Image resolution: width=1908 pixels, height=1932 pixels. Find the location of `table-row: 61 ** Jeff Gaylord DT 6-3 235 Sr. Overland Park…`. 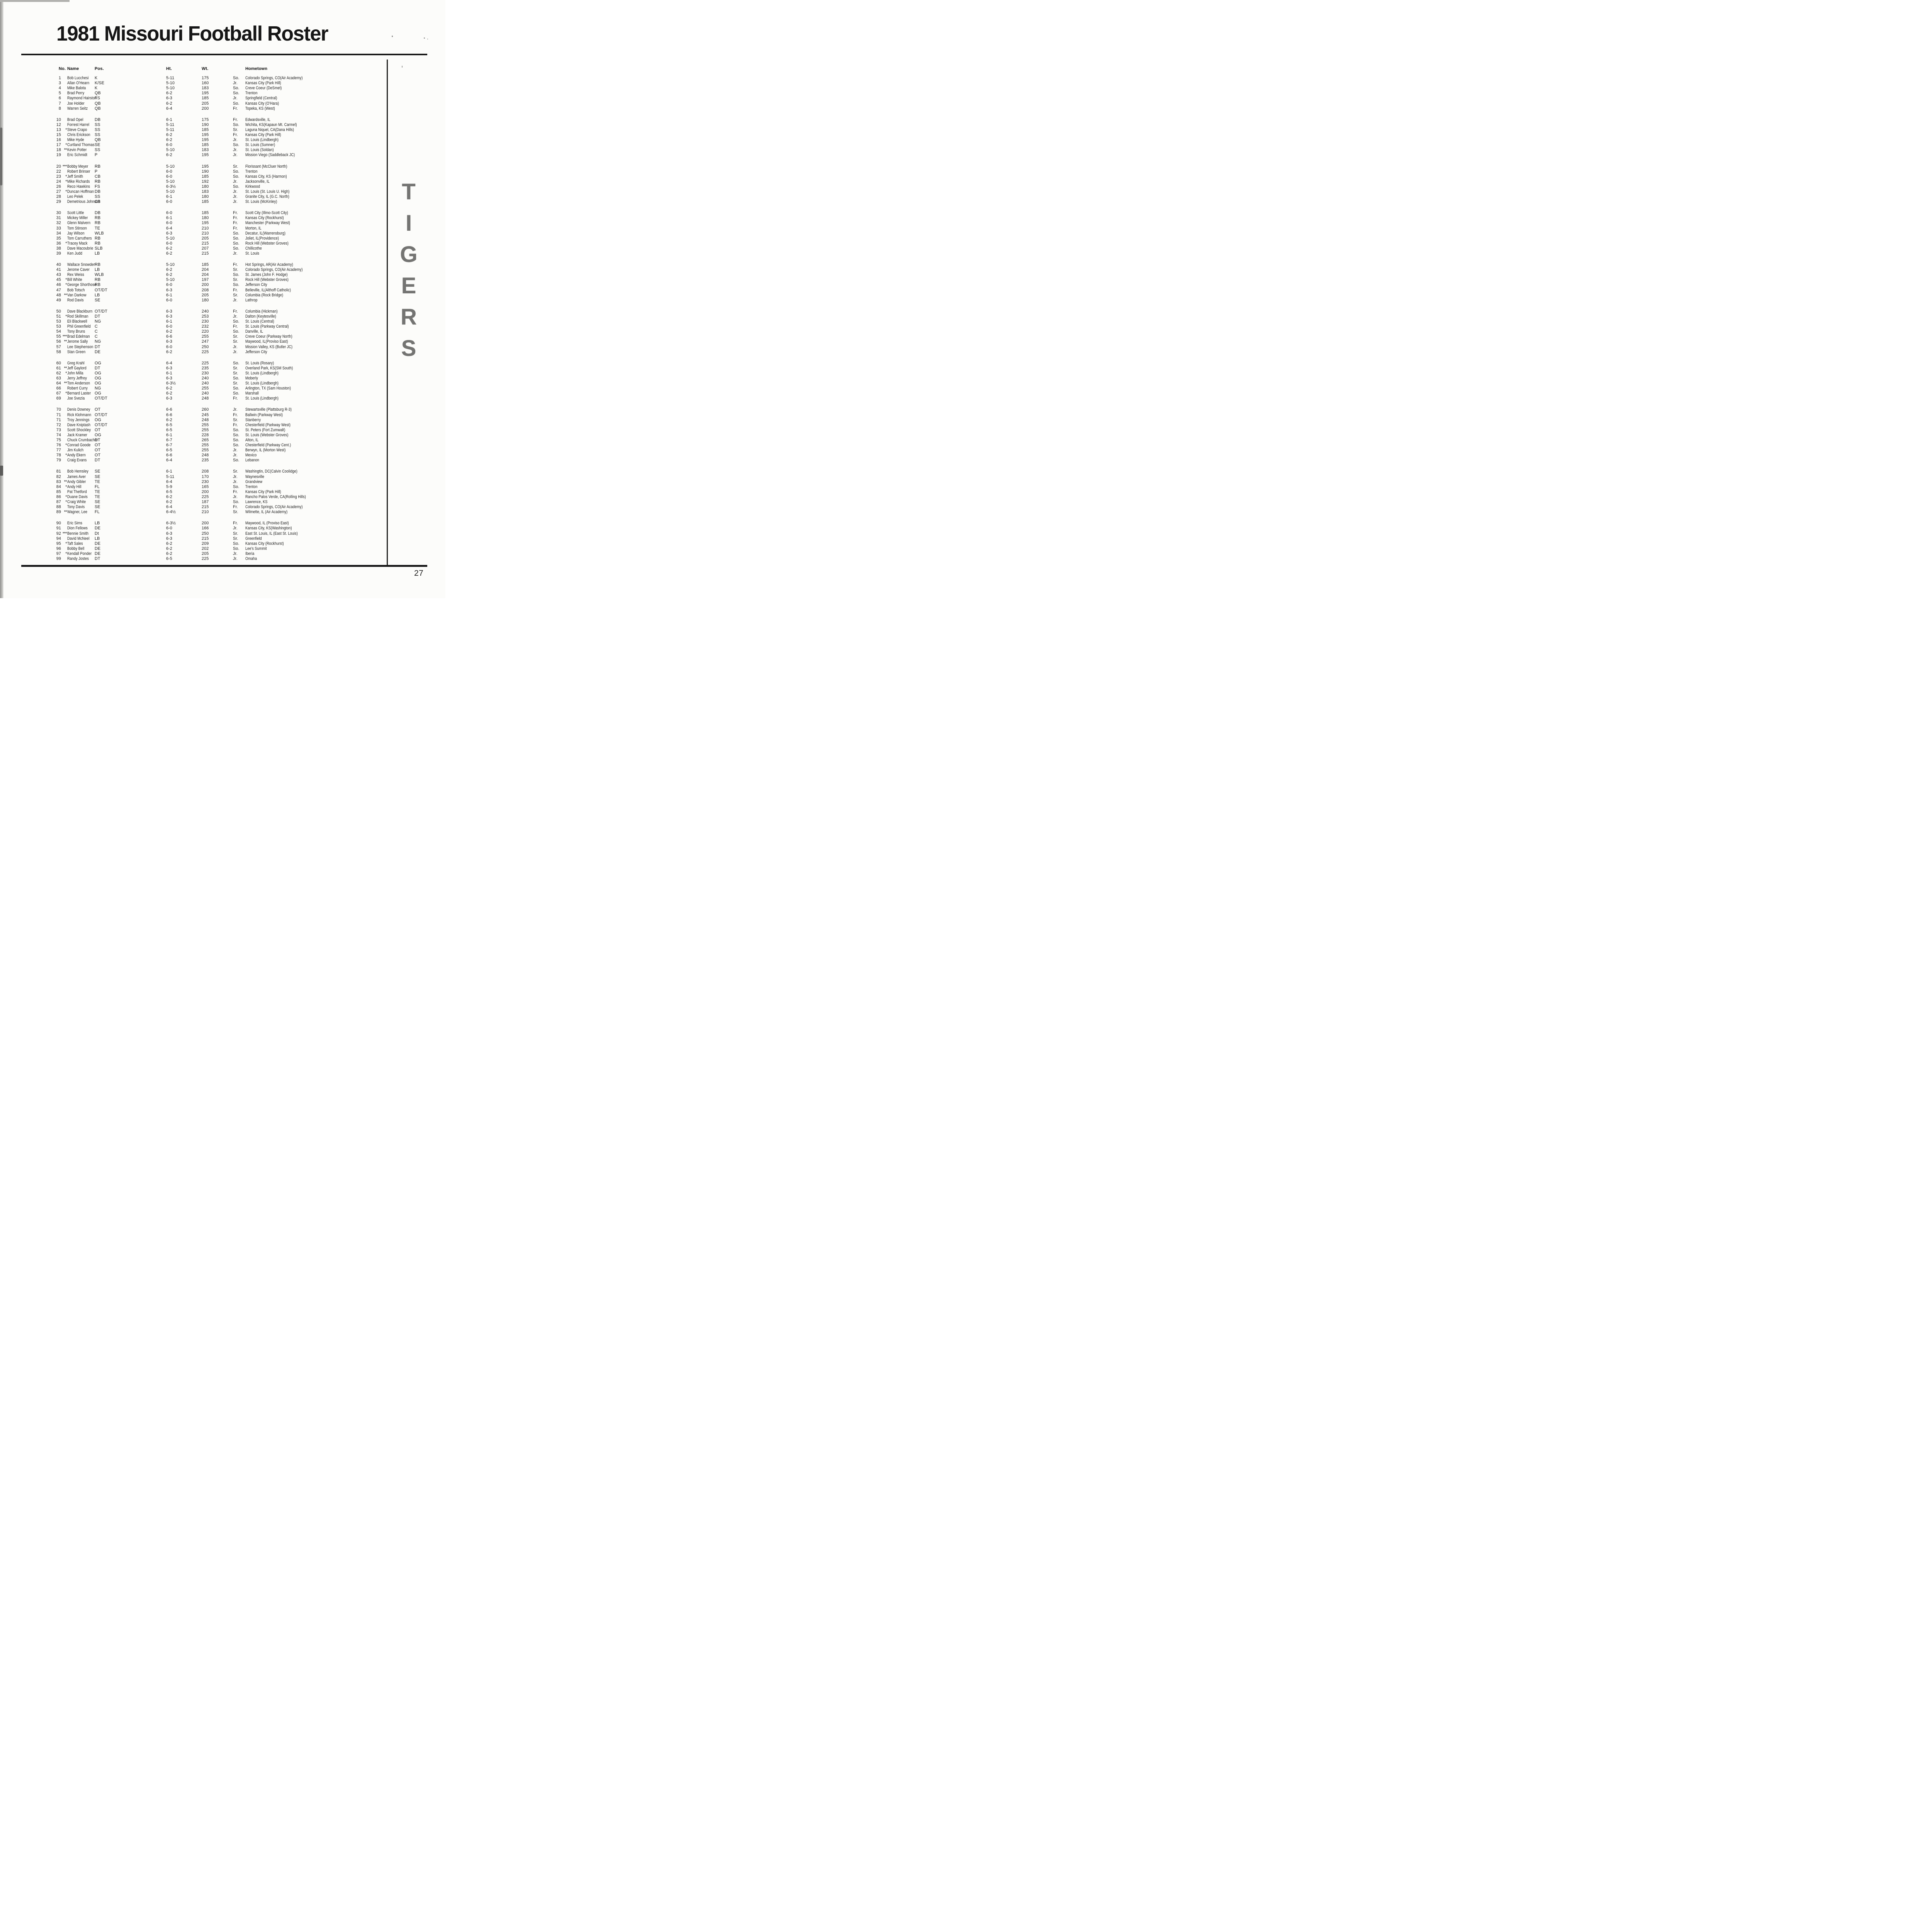

table-row: 61 ** Jeff Gaylord DT 6-3 235 Sr. Overland Park… is located at coordinates (220, 369).